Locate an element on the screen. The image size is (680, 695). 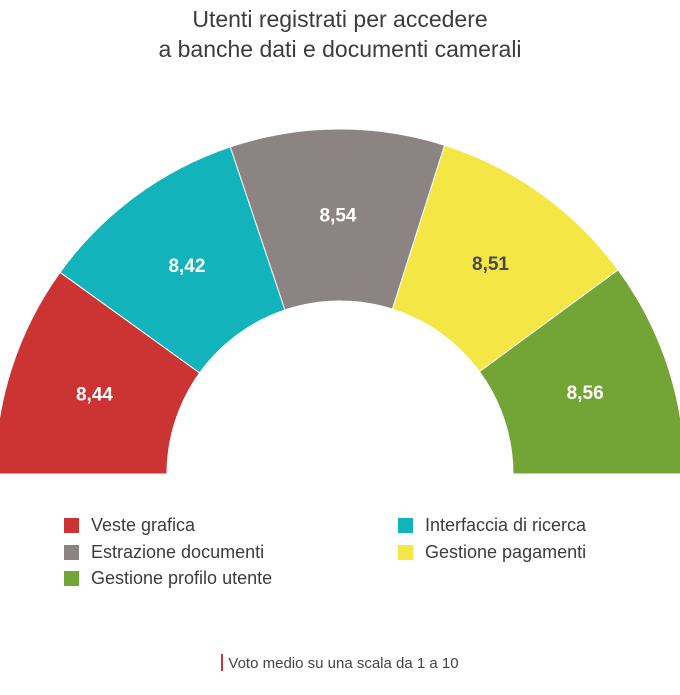
footnote-marker is located at coordinates (222, 662).